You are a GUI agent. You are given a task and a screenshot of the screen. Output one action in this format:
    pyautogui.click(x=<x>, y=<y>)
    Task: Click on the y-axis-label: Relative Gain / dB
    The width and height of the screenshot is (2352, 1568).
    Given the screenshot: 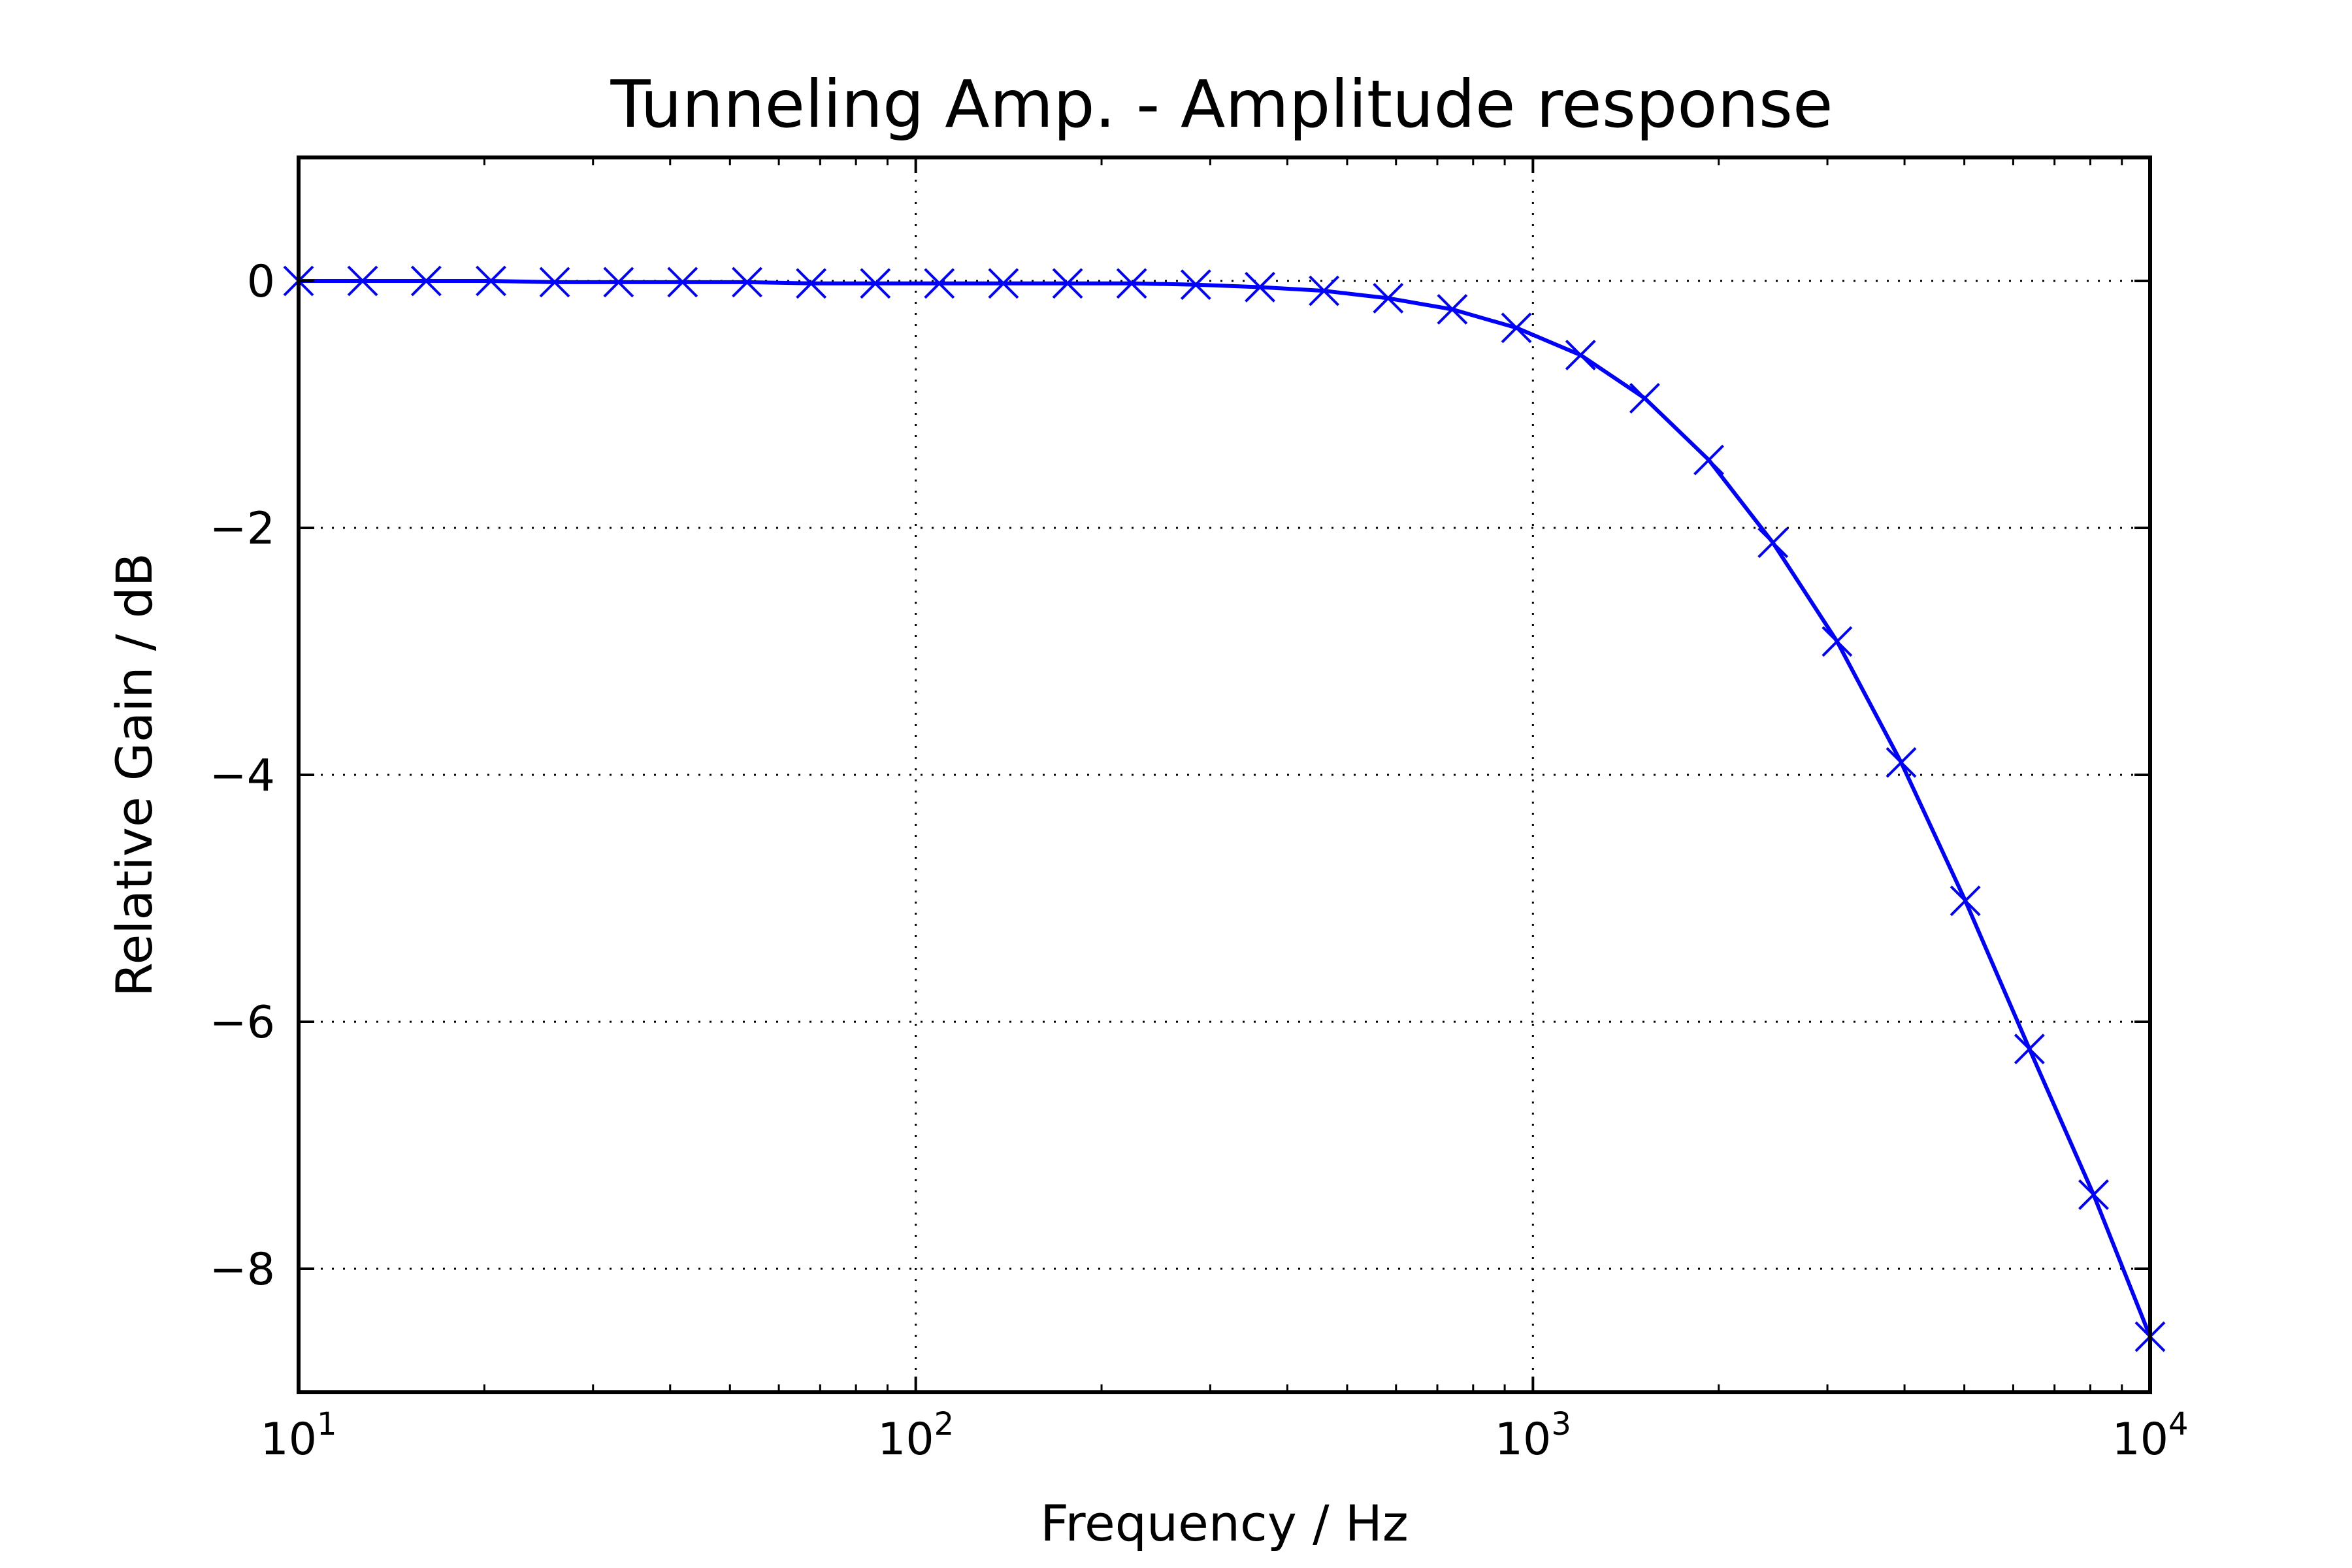 What is the action you would take?
    pyautogui.click(x=134, y=775)
    